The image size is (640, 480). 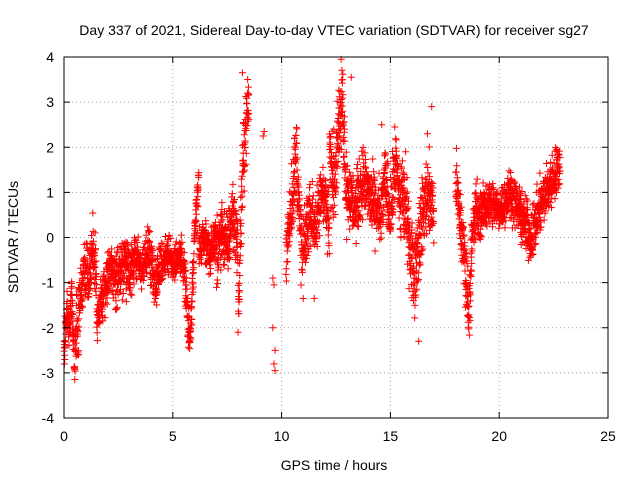 I want to click on x-tick-label: 10, so click(x=282, y=436).